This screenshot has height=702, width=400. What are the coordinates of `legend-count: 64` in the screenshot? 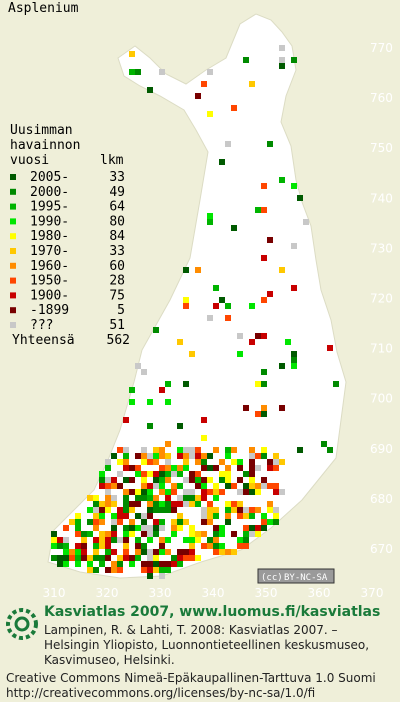 It's located at (117, 207).